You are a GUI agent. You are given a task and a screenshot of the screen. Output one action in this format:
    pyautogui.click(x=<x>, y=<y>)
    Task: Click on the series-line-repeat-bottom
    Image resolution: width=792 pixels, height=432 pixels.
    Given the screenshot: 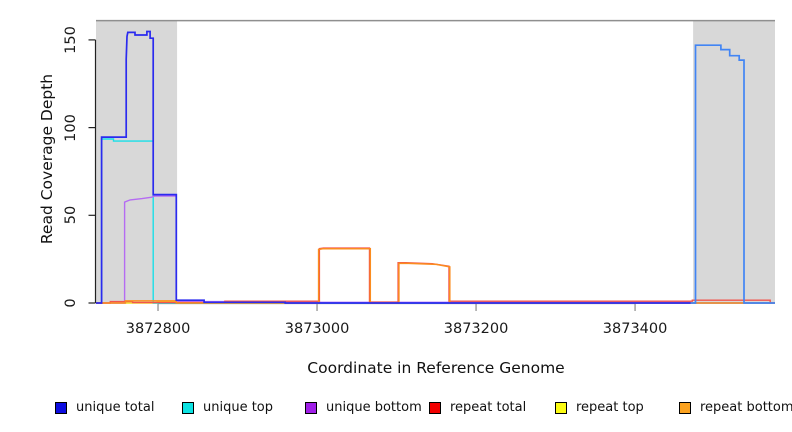 What is the action you would take?
    pyautogui.click(x=435, y=276)
    